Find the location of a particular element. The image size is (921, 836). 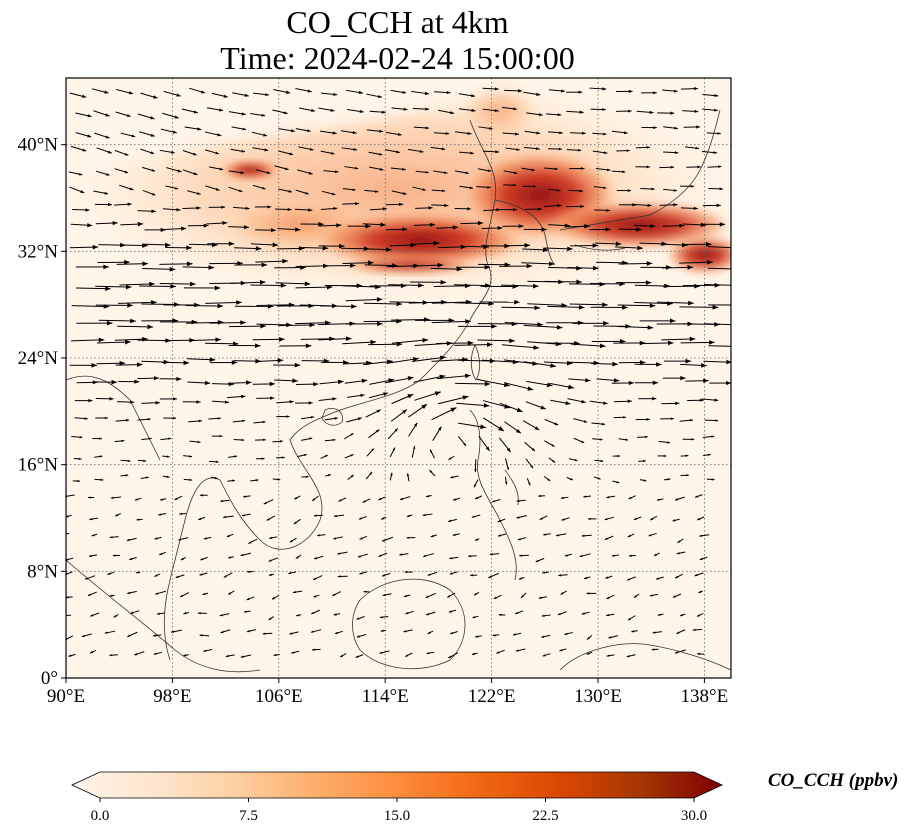

lon-tick-label: 90°E is located at coordinates (66, 696).